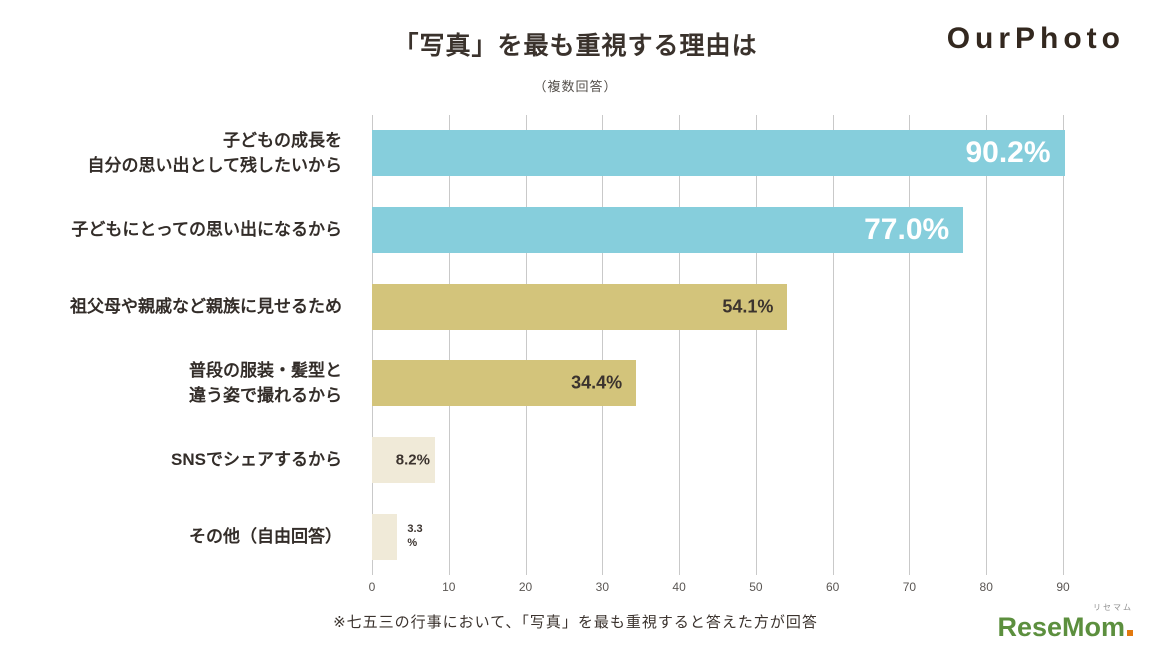 The width and height of the screenshot is (1151, 649). Describe the element at coordinates (1130, 633) in the screenshot. I see `resemom-logo-dot` at that location.